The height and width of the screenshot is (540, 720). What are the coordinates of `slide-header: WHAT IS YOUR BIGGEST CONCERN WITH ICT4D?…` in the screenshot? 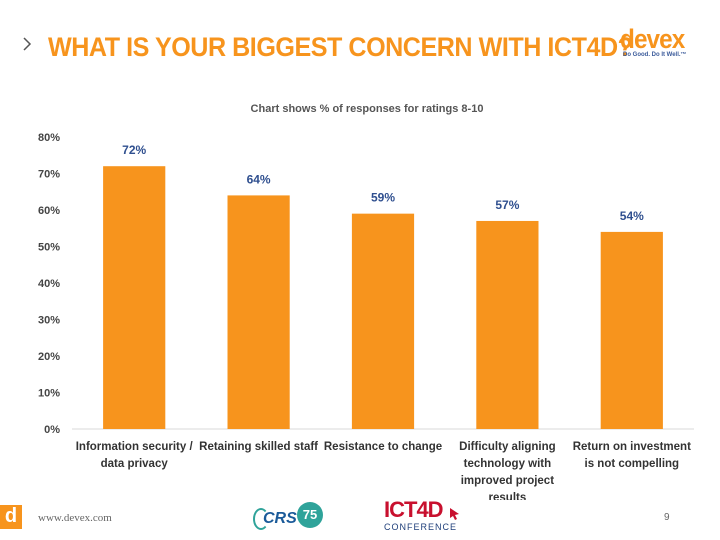 It's located at (360, 40).